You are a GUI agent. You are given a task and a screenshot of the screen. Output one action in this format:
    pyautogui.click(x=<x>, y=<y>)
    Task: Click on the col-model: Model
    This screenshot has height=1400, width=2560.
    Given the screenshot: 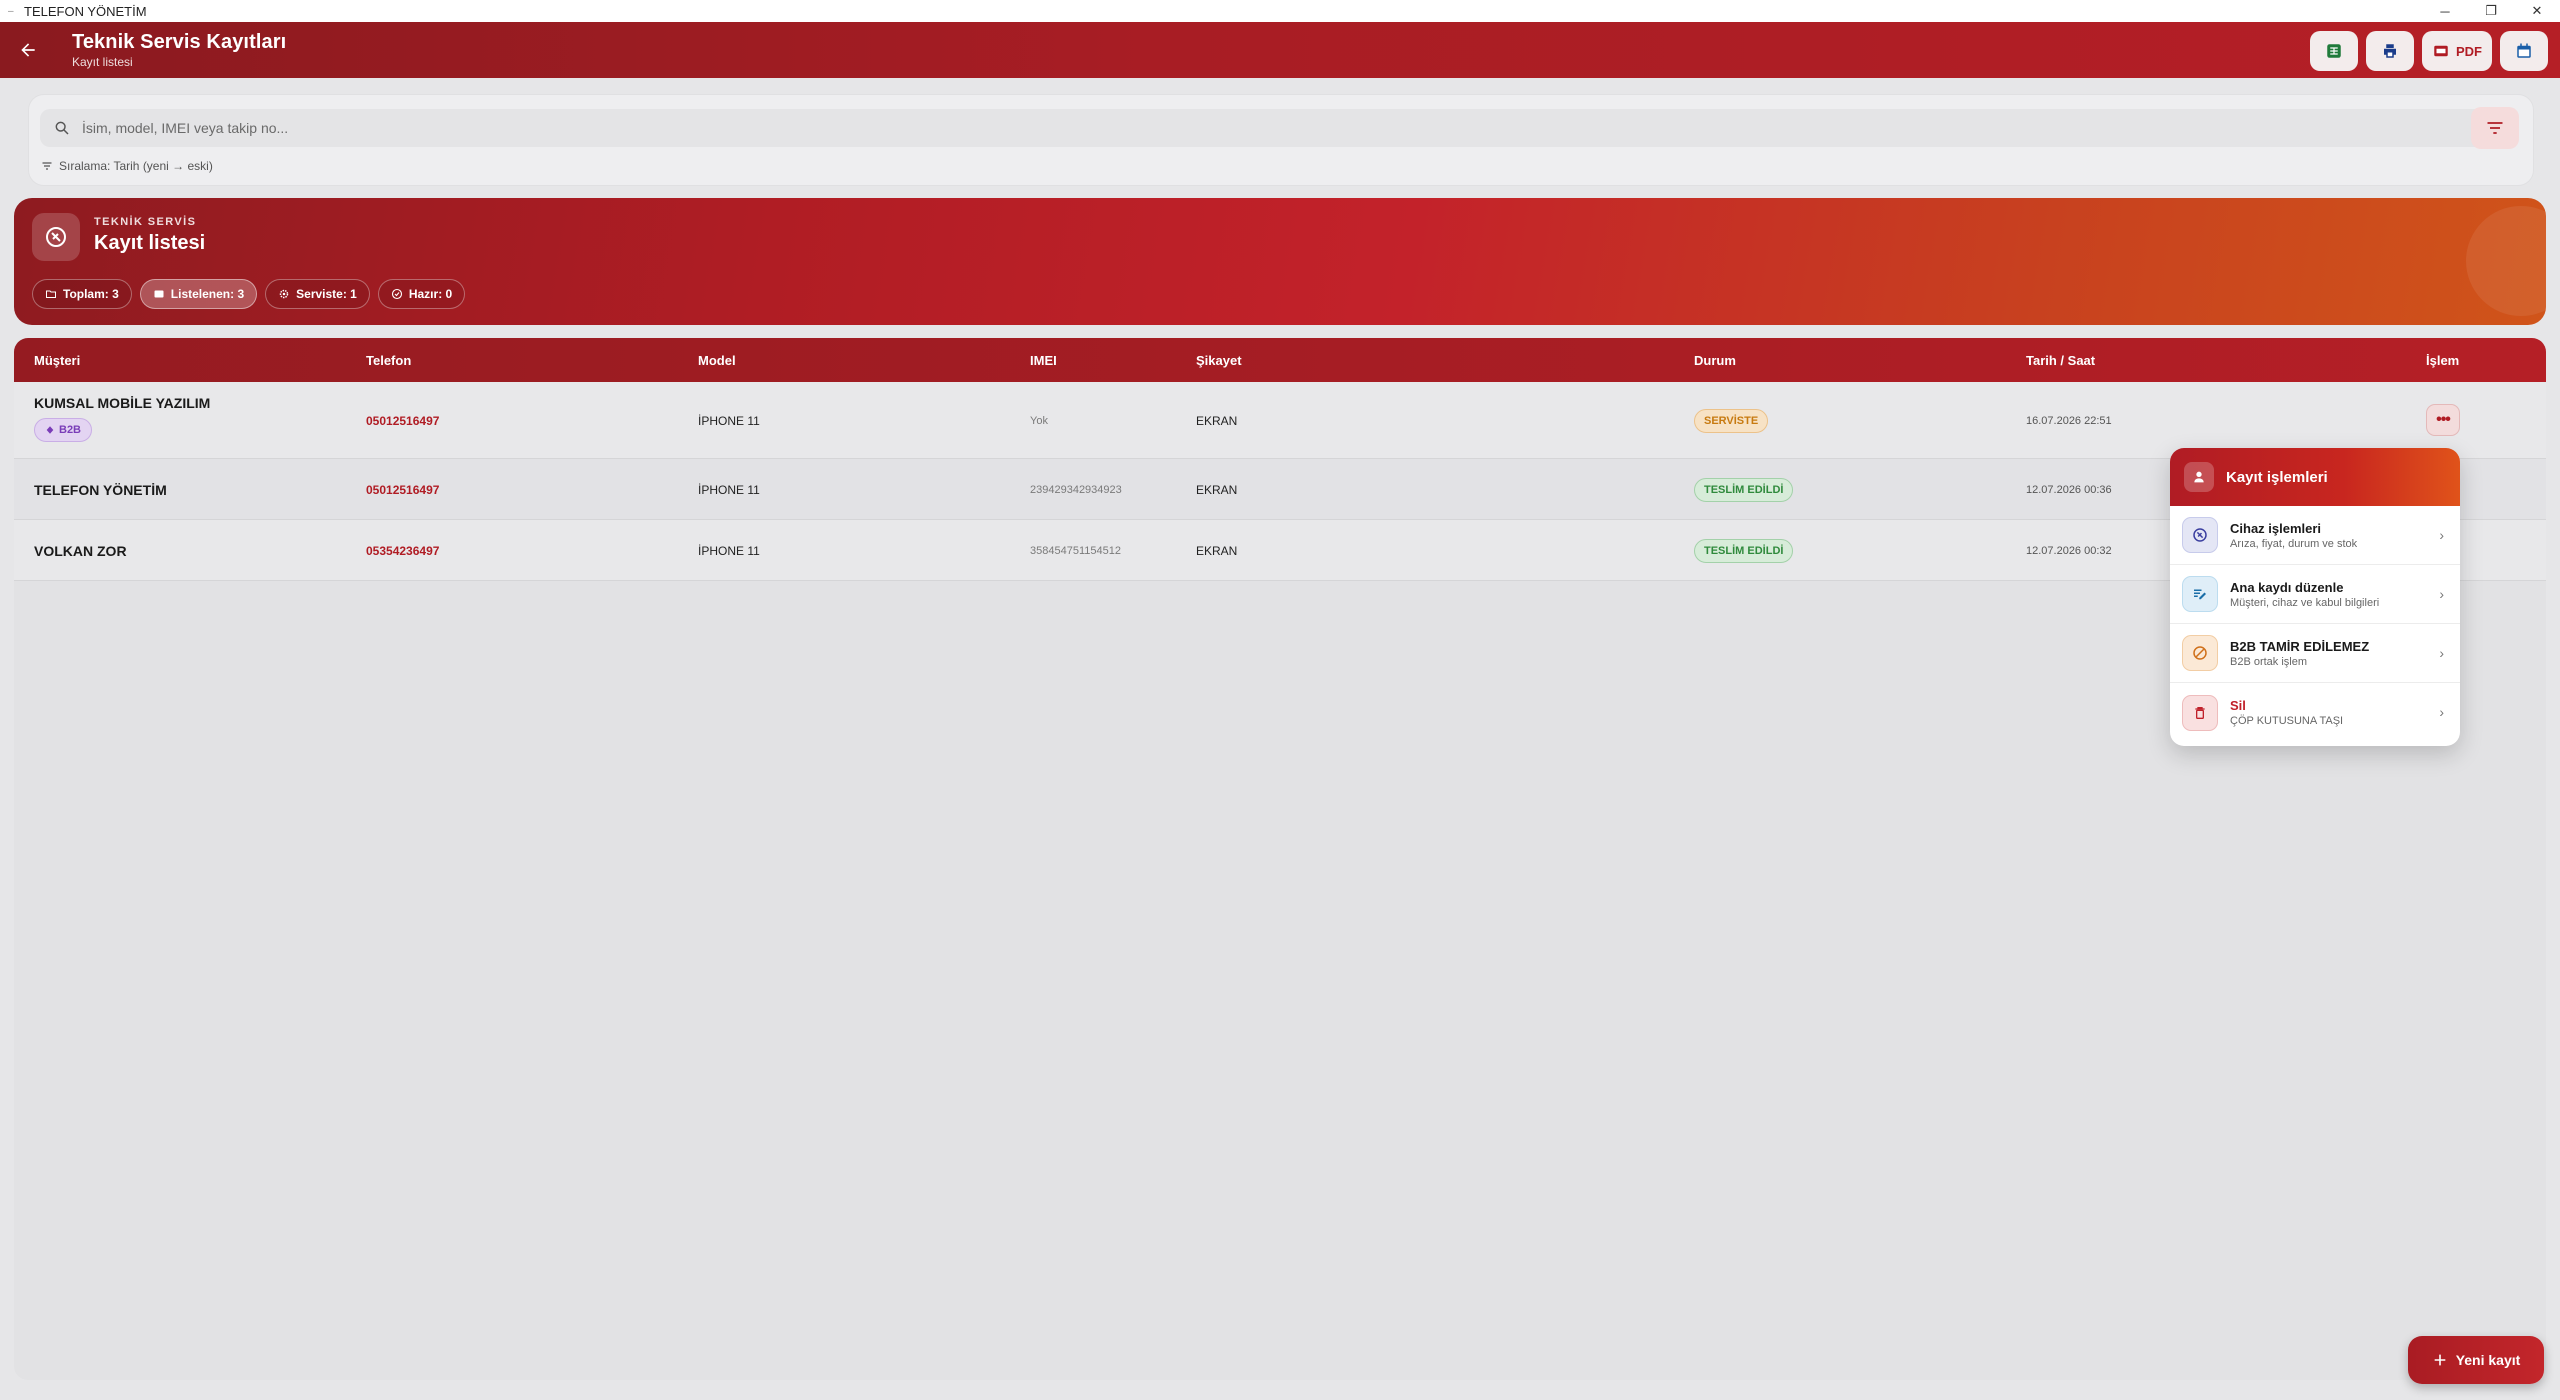 What is the action you would take?
    pyautogui.click(x=717, y=360)
    